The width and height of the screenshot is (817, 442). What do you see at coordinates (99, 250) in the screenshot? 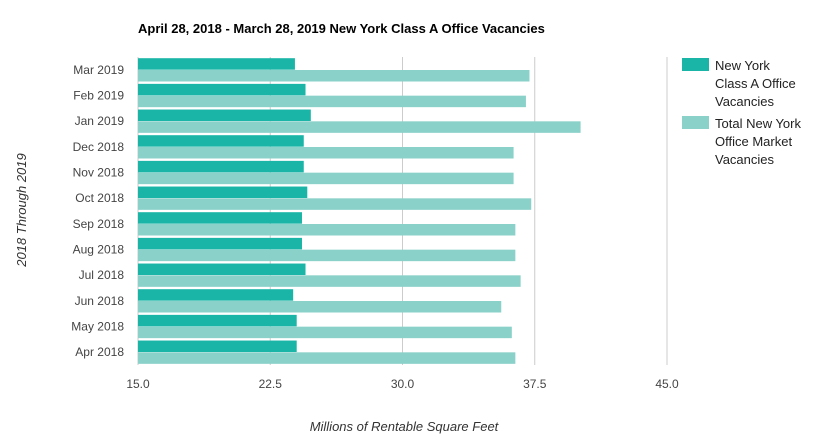
I see `y-tick-label: Aug 2018` at bounding box center [99, 250].